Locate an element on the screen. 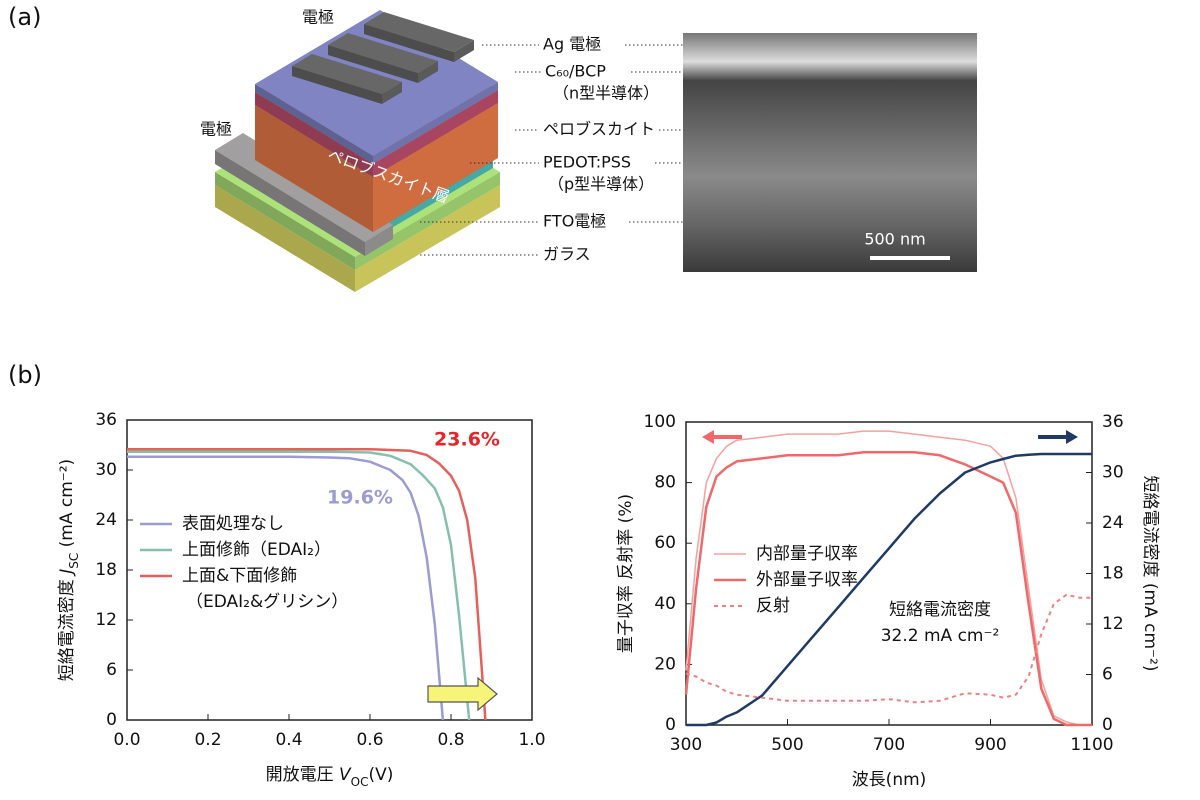  label-part: 量子収率 反射率 (%) is located at coordinates (626, 573).